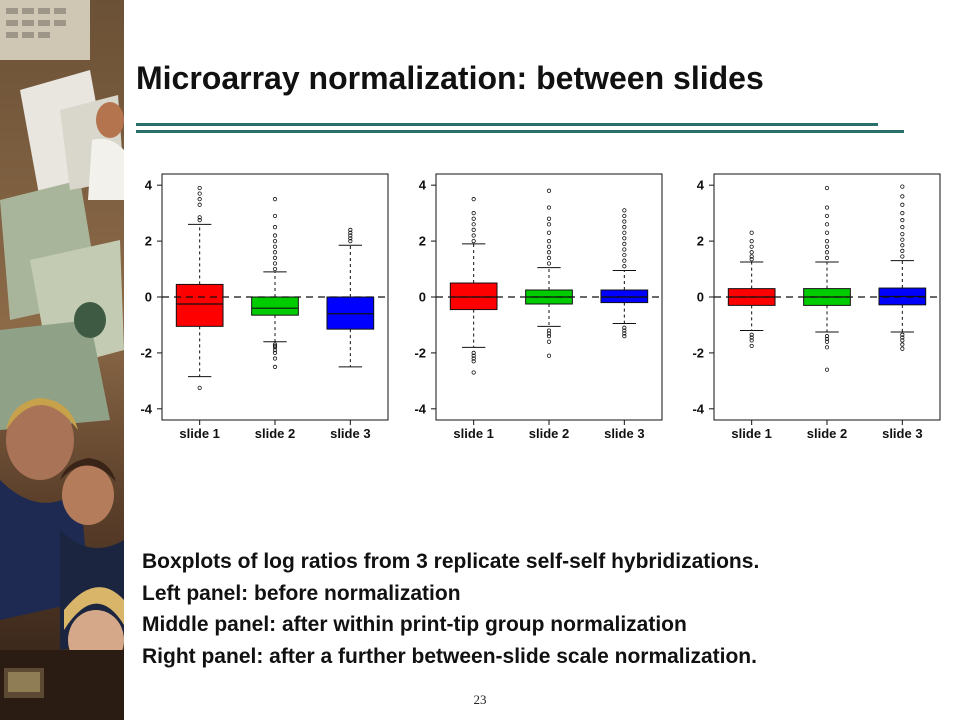  I want to click on boxplot-panel-between: 4 2 0 -2 -4 slide 1 slide 2 slide 3, so click(816, 307).